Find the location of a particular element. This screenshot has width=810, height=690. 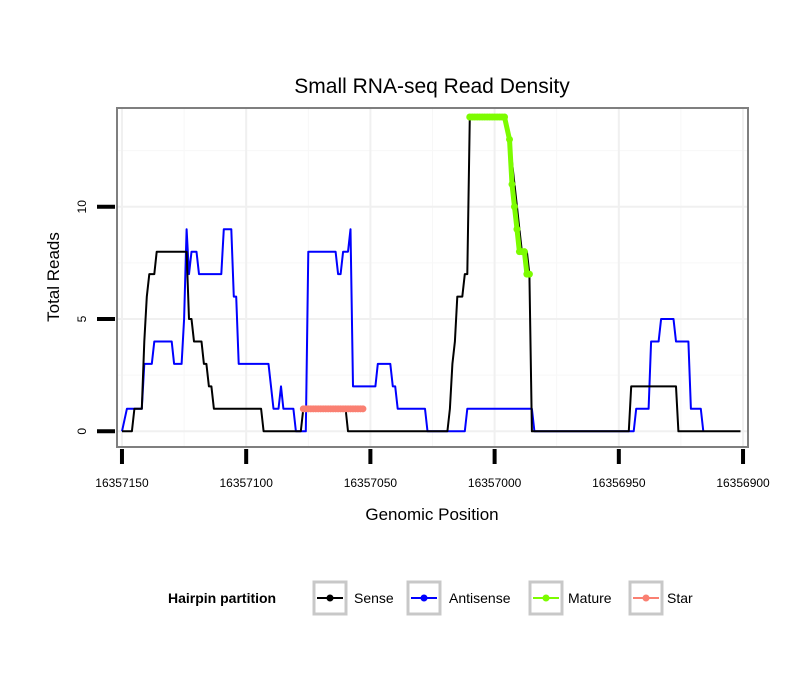

y-tick-label: 10 is located at coordinates (82, 207).